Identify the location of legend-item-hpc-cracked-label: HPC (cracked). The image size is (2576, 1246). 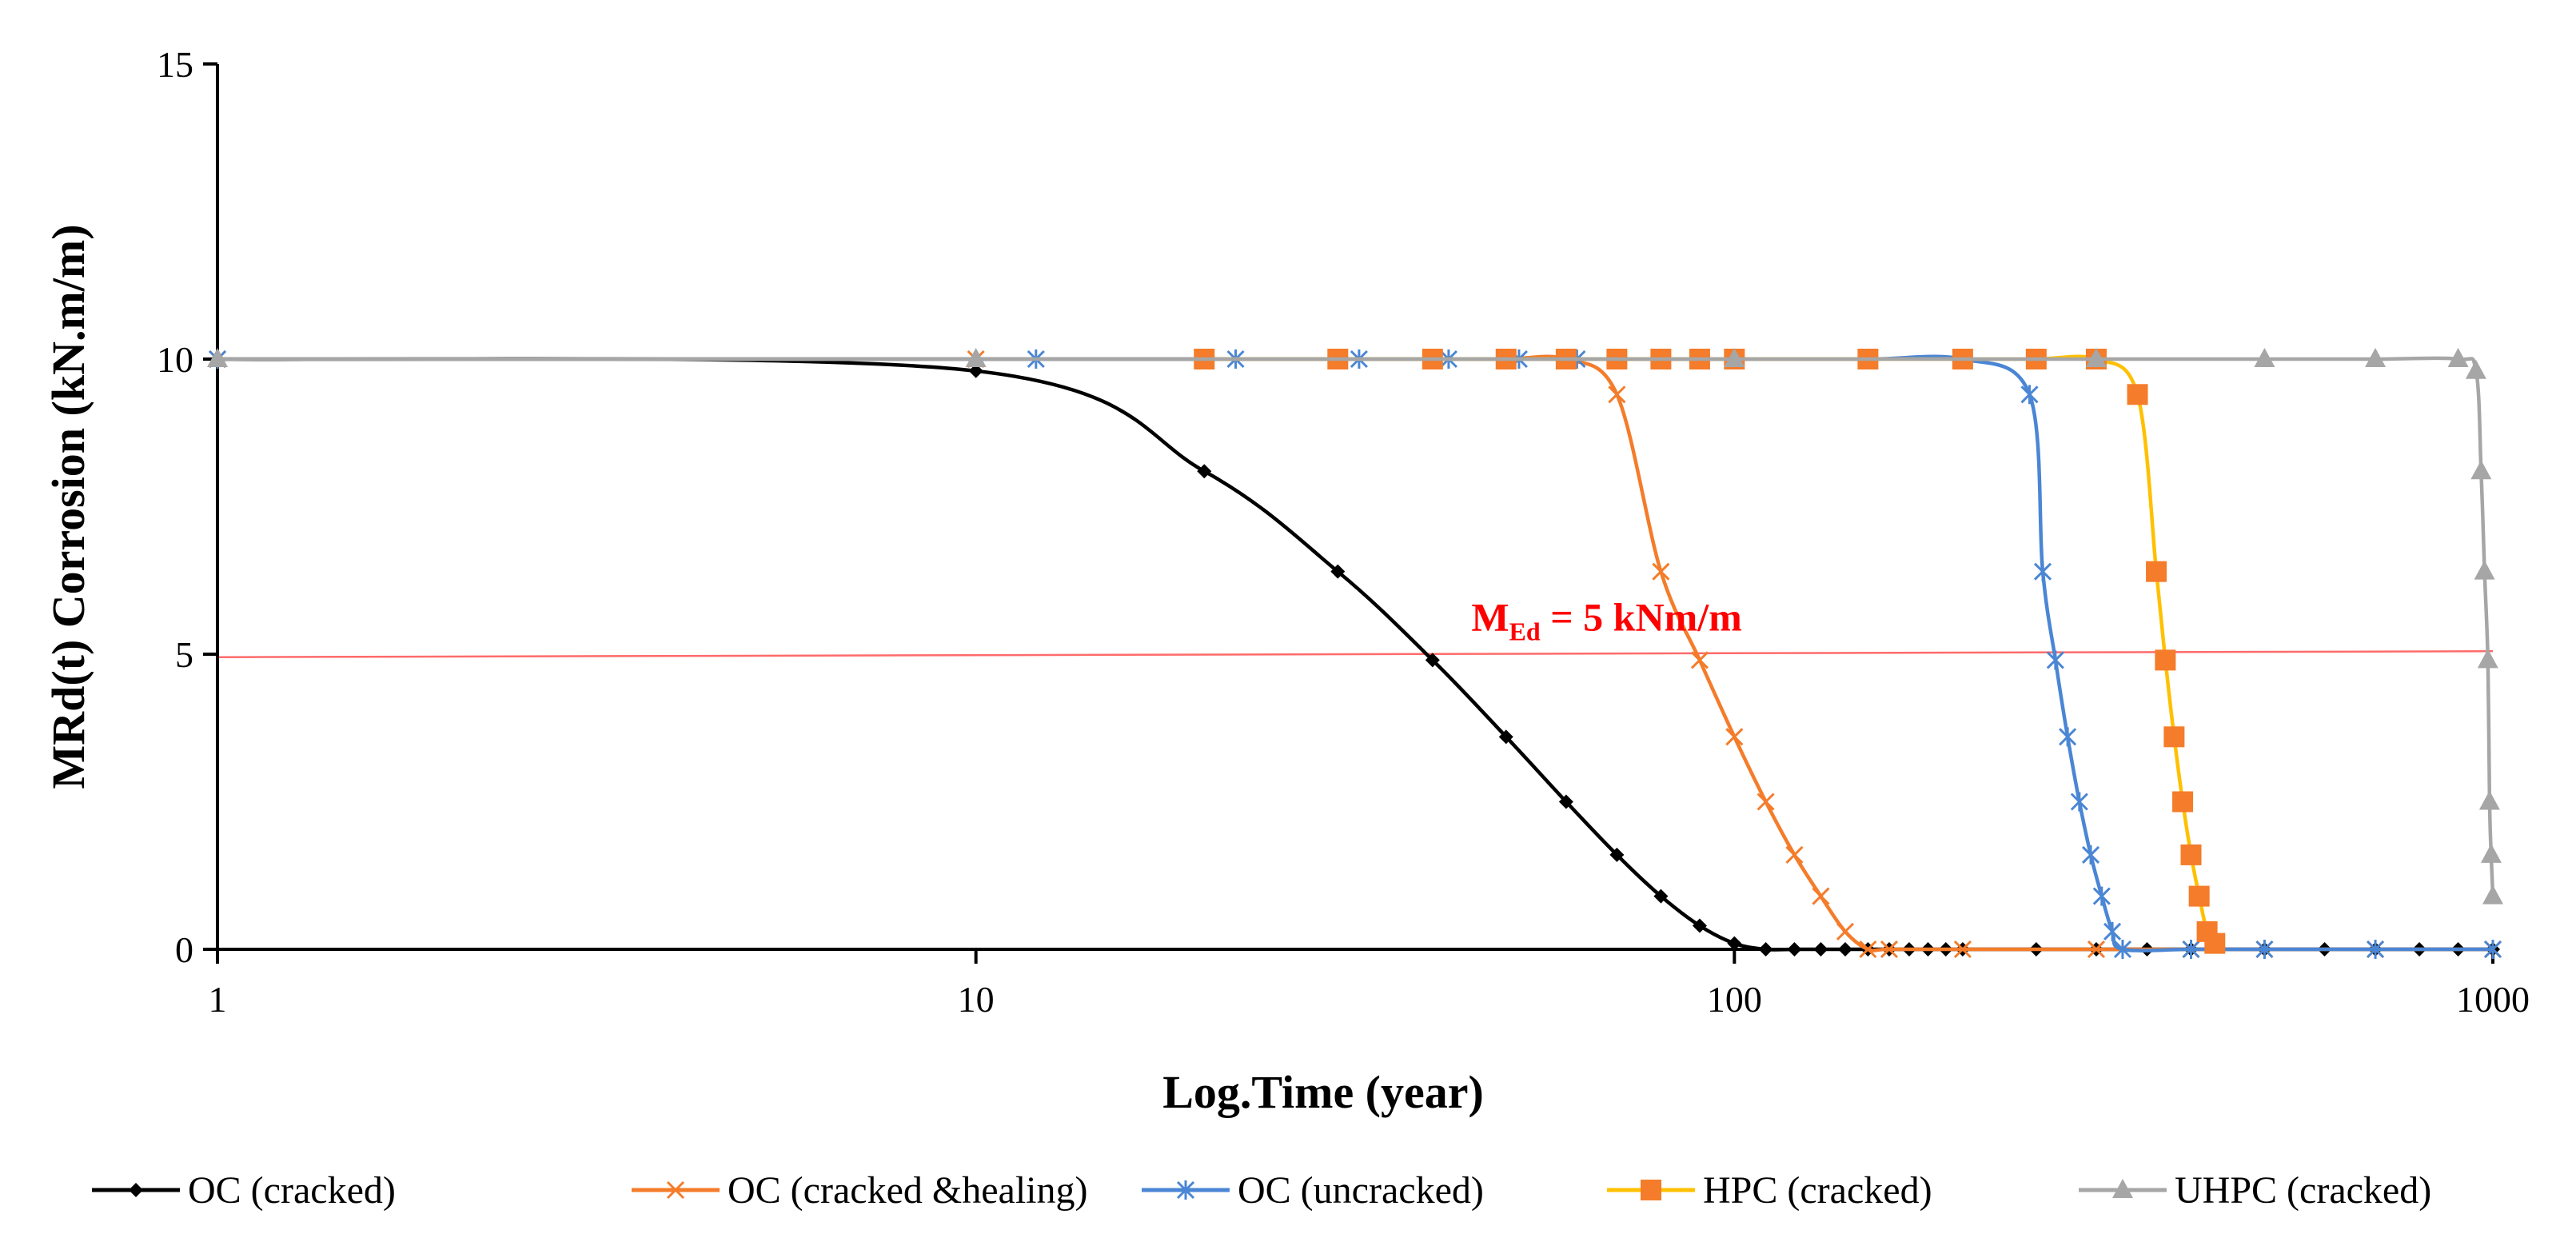
(1817, 1190).